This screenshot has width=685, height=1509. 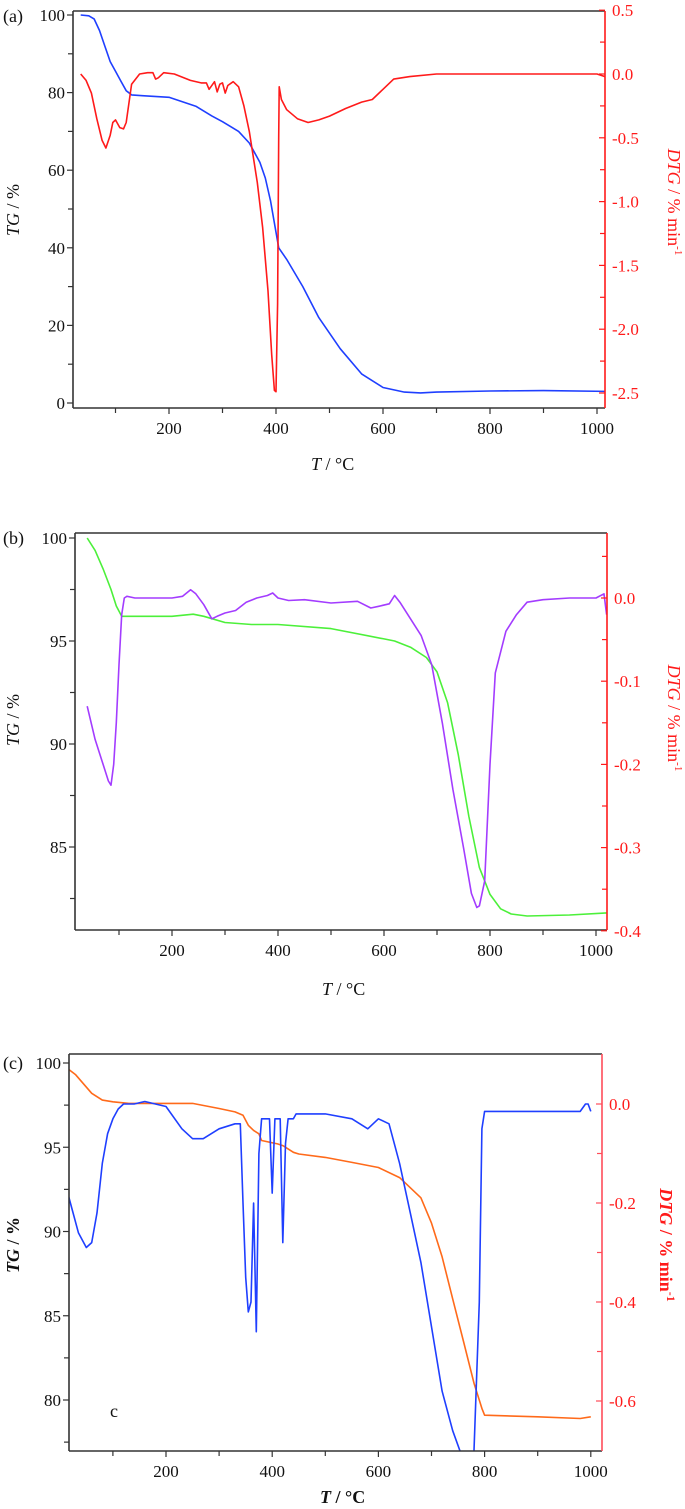 I want to click on panel-b-x-axis-title: T / °C, so click(x=343, y=989).